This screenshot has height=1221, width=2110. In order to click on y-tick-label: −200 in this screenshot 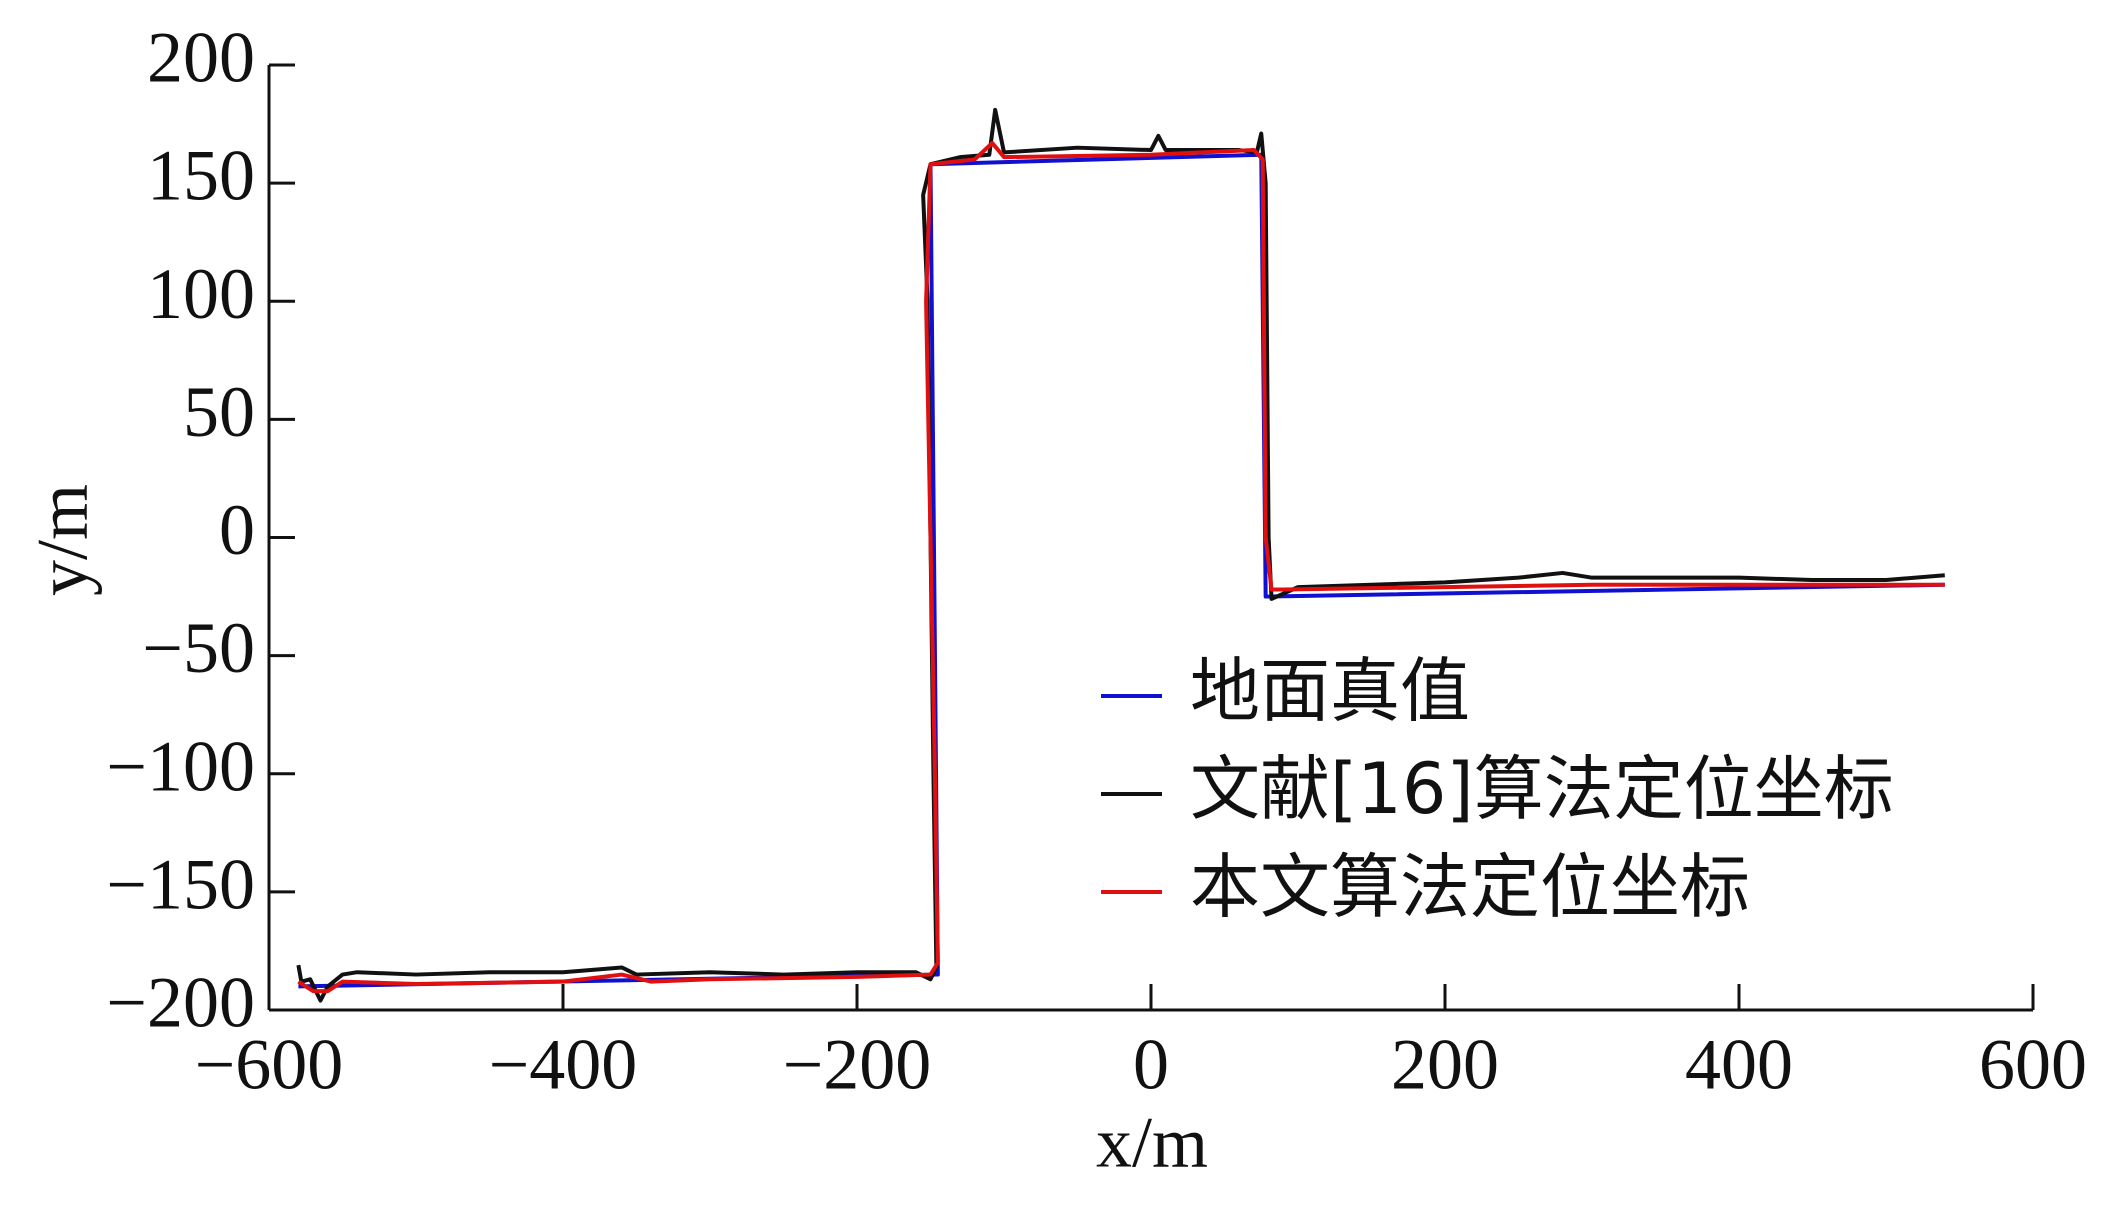, I will do `click(180, 1003)`.